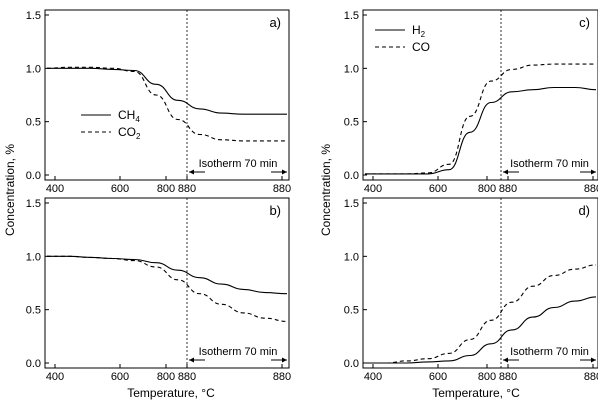 This screenshot has width=598, height=404. Describe the element at coordinates (584, 22) in the screenshot. I see `panel-label: c)` at that location.